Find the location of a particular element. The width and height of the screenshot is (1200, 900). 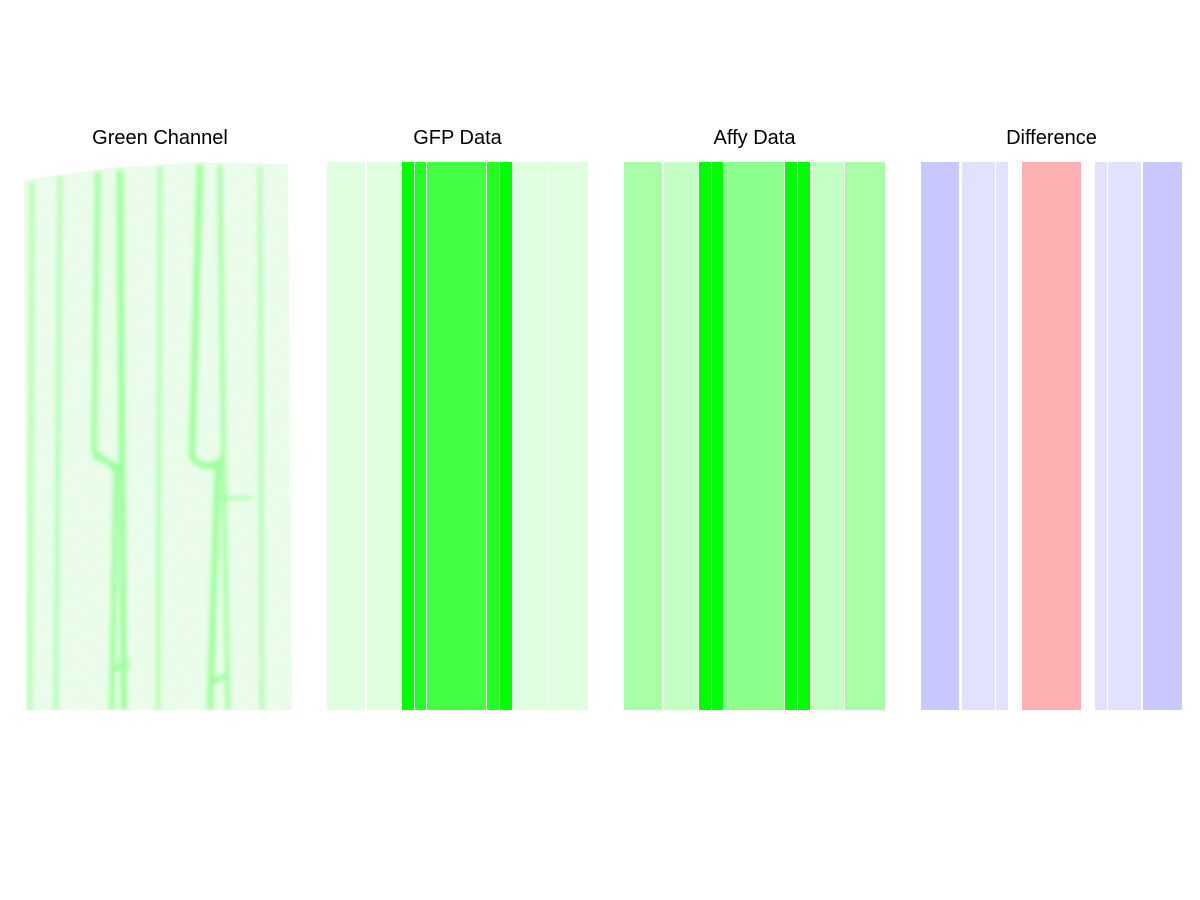

panel-title-difference: Difference is located at coordinates (1051, 138).